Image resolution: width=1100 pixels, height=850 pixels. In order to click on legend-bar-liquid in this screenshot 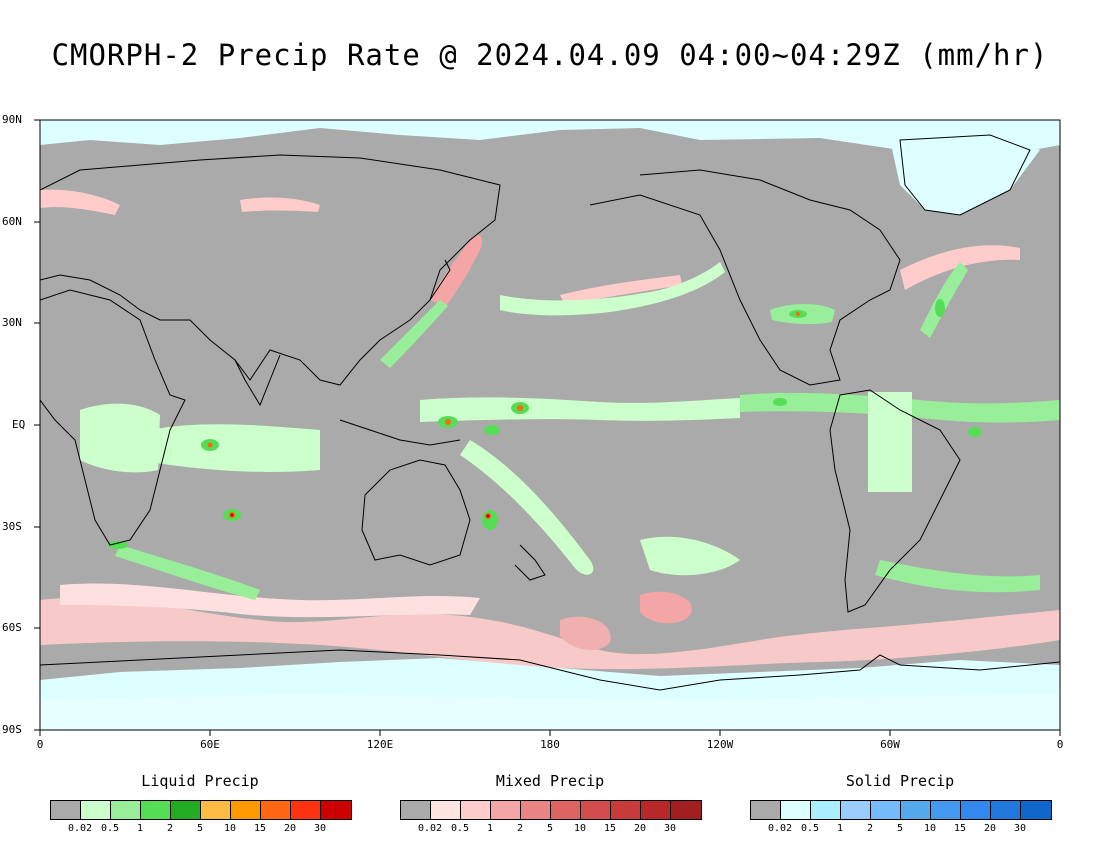, I will do `click(201, 810)`.